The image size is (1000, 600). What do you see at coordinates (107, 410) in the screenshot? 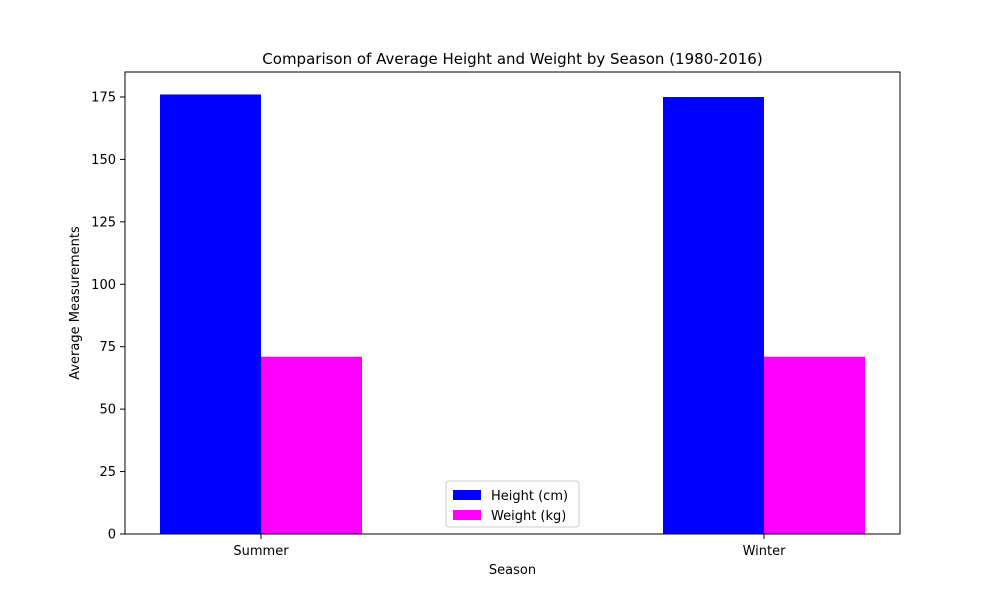
I see `y-tick-label: 50` at bounding box center [107, 410].